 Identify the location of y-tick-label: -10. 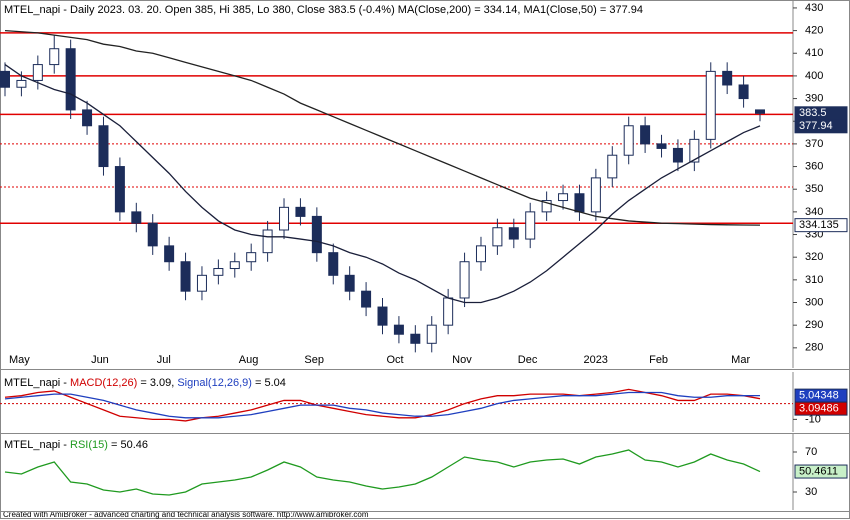
(813, 419).